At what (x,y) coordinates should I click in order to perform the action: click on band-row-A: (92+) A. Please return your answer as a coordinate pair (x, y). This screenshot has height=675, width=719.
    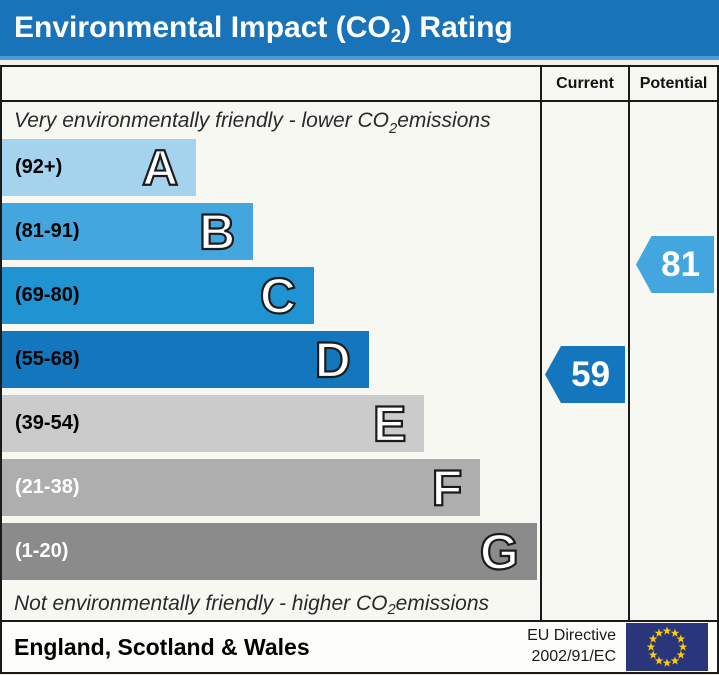
    Looking at the image, I should click on (271, 171).